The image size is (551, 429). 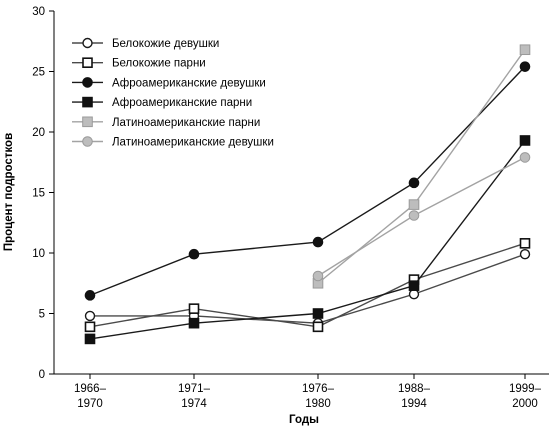 What do you see at coordinates (186, 123) in the screenshot?
I see `legend-label: Латиноамериканские парни` at bounding box center [186, 123].